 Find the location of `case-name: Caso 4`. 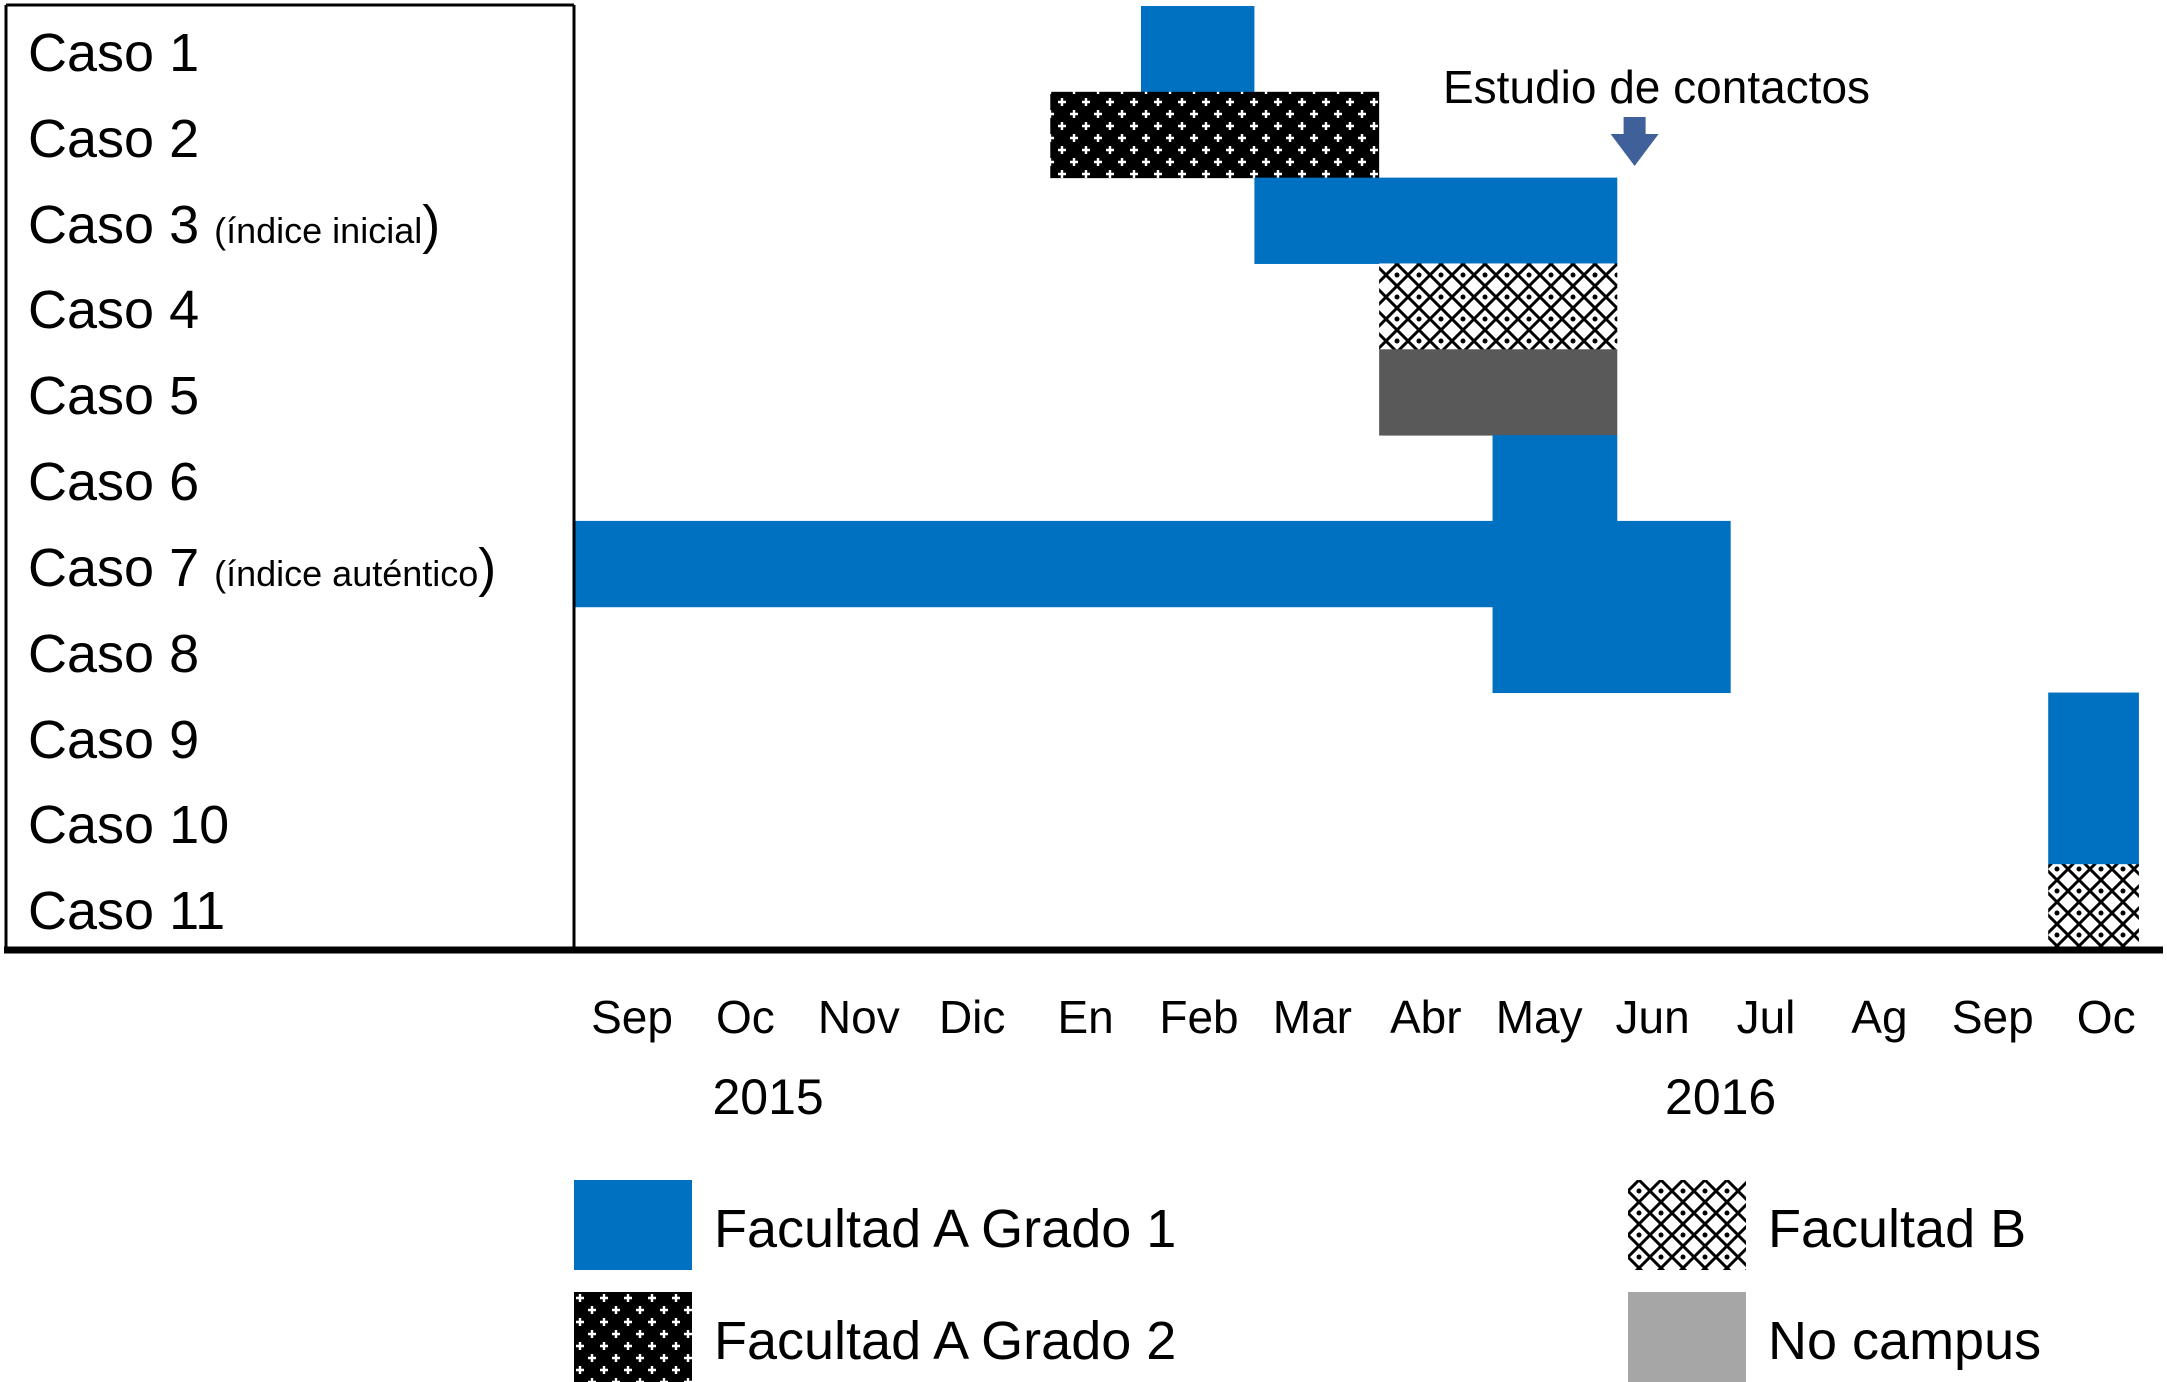

case-name: Caso 4 is located at coordinates (114, 310).